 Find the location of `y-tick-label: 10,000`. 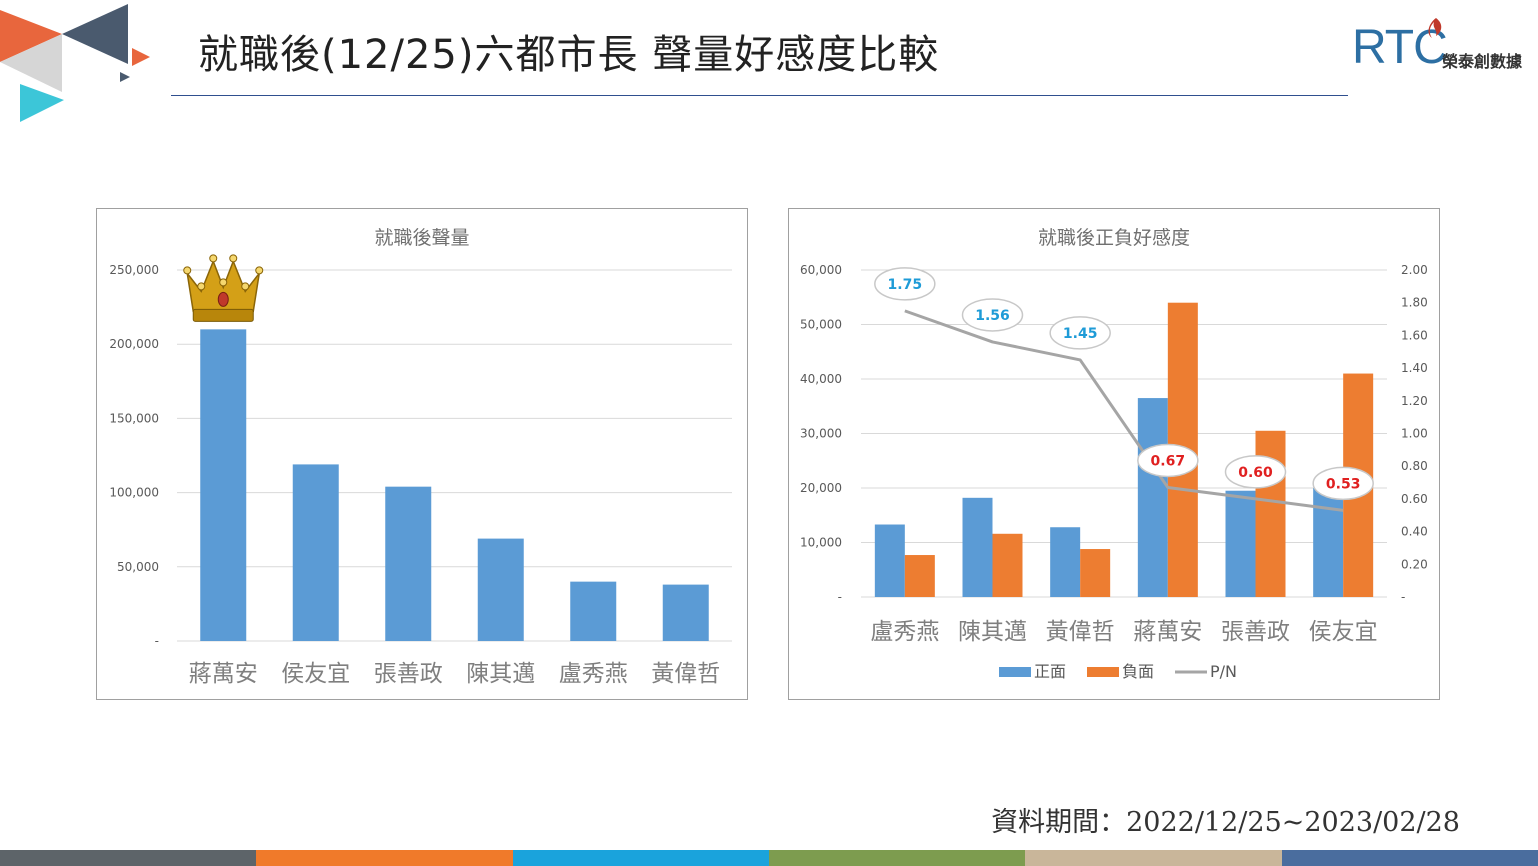

y-tick-label: 10,000 is located at coordinates (821, 543).